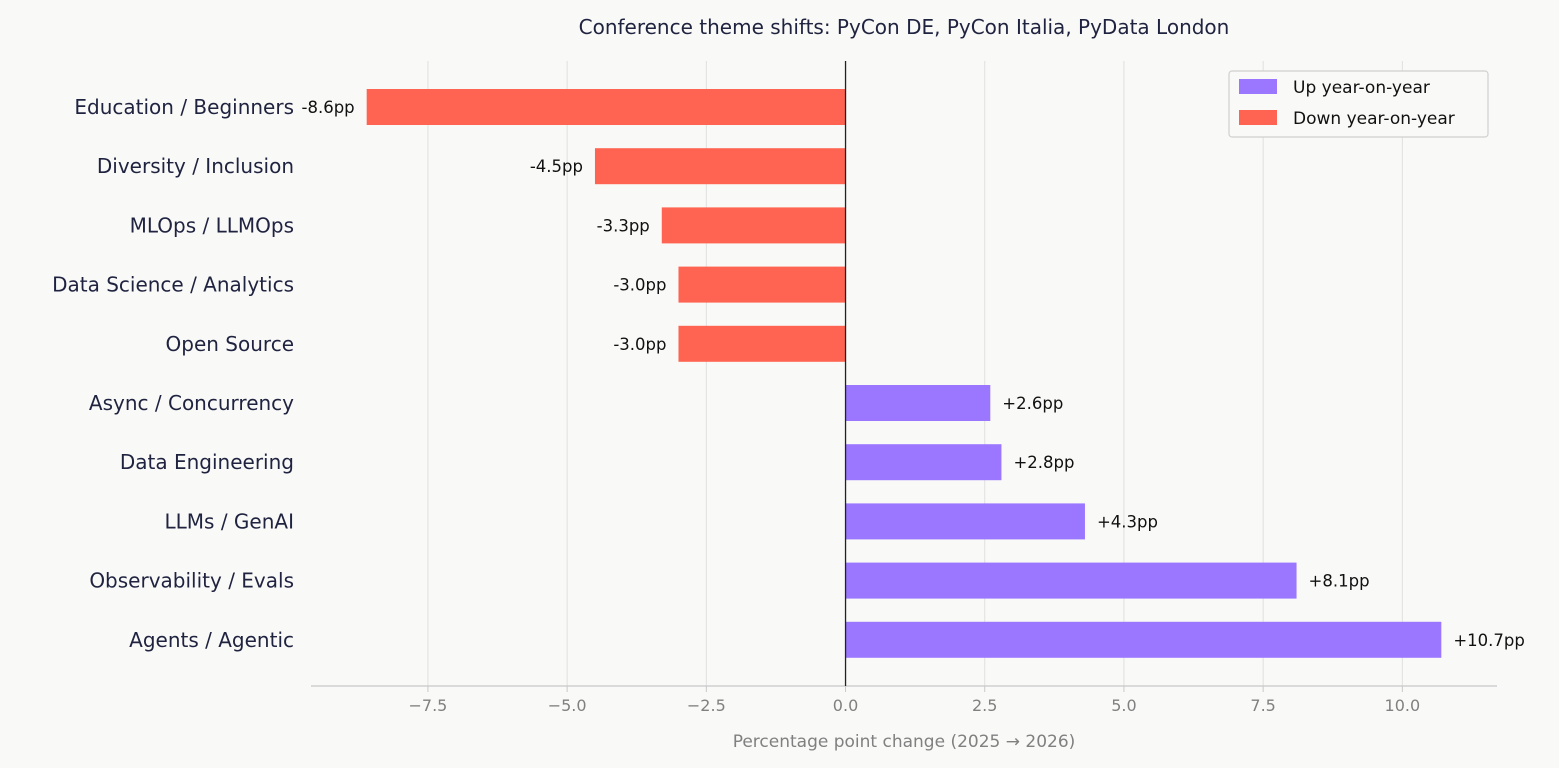  Describe the element at coordinates (1258, 117) in the screenshot. I see `legend-swatch-down` at that location.